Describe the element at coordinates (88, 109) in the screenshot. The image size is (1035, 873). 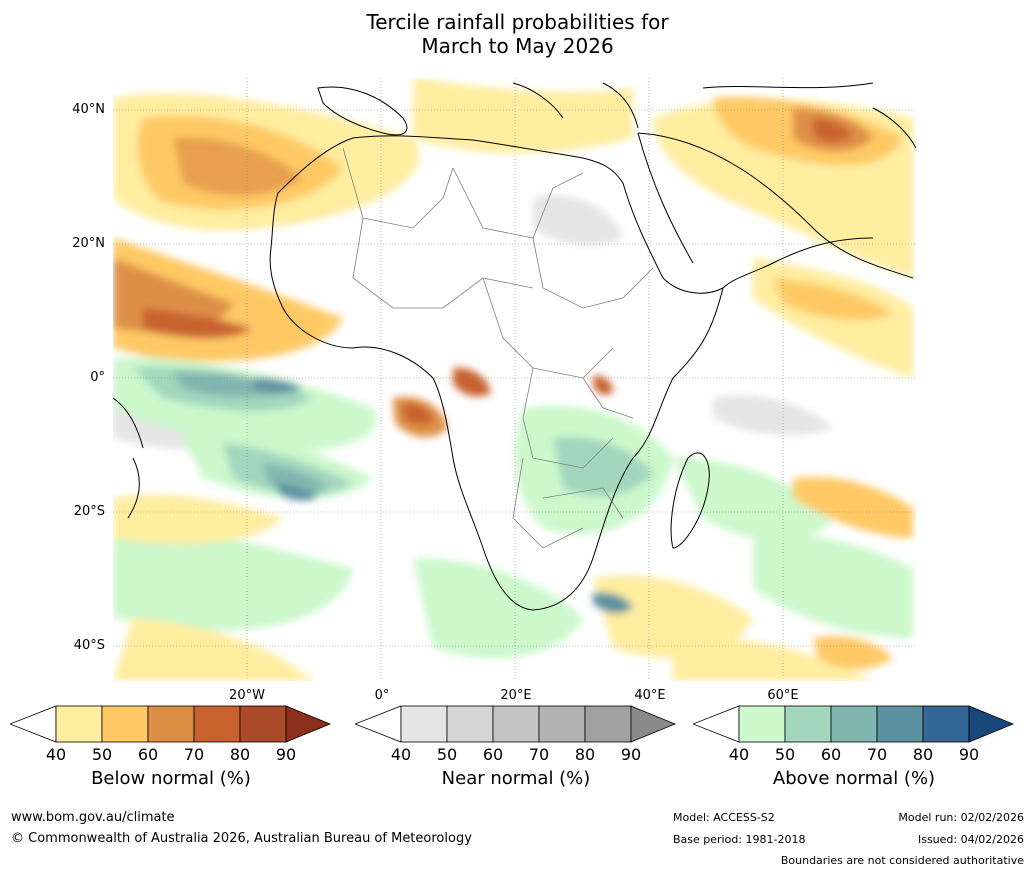
I see `lat-label-40n: 40°N` at that location.